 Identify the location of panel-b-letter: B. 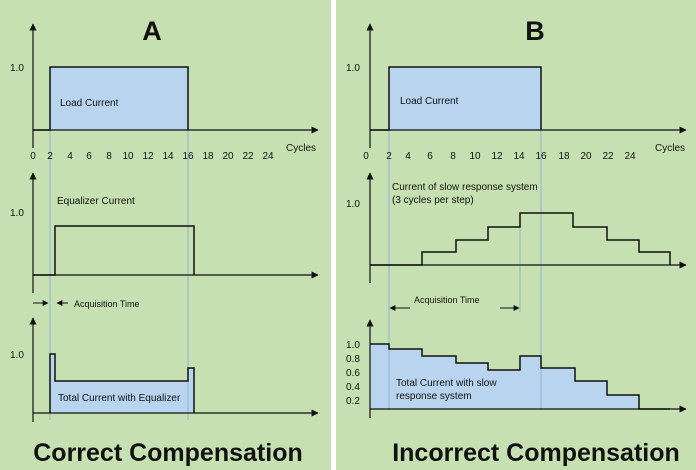
(535, 31).